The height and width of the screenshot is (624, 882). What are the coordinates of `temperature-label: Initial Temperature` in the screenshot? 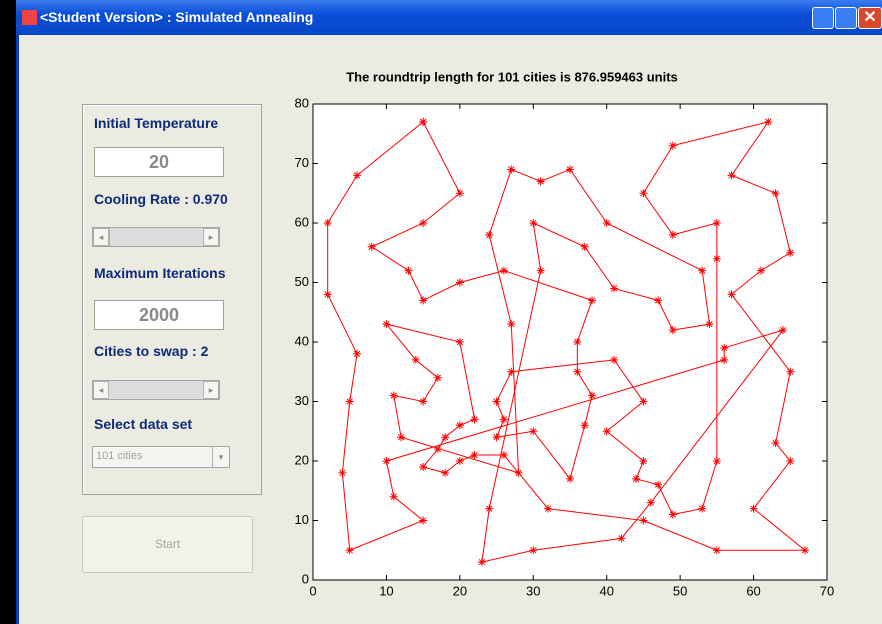 It's located at (156, 123).